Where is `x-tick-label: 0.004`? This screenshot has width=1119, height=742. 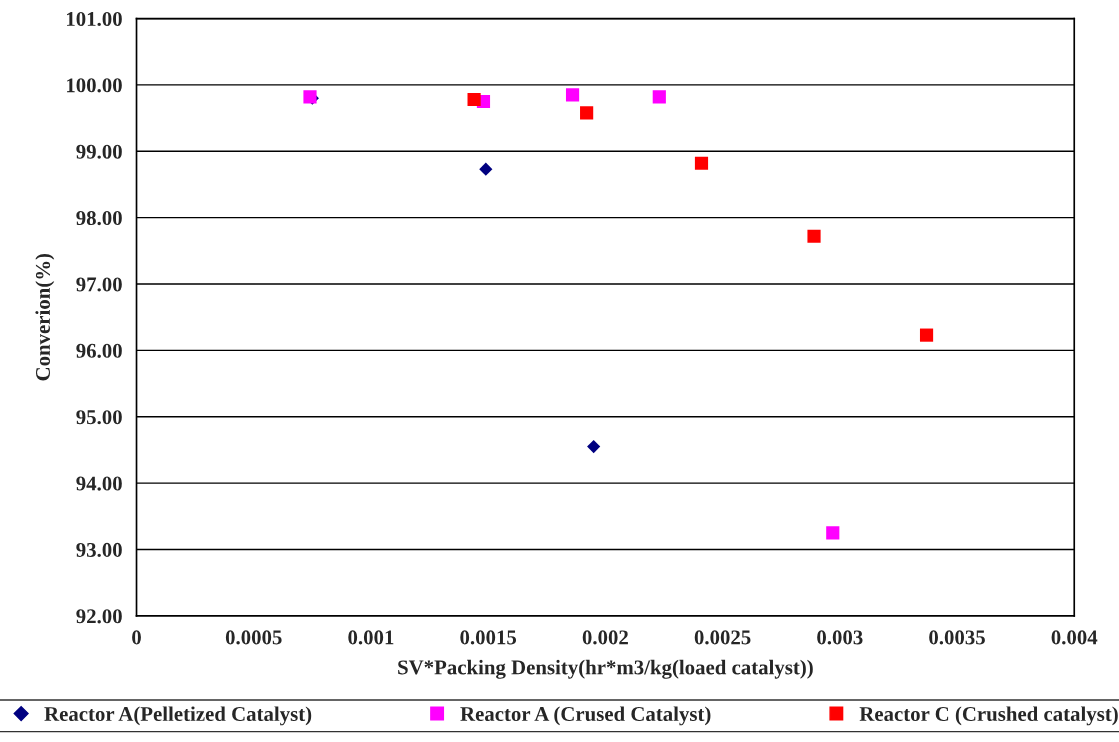 x-tick-label: 0.004 is located at coordinates (1074, 637).